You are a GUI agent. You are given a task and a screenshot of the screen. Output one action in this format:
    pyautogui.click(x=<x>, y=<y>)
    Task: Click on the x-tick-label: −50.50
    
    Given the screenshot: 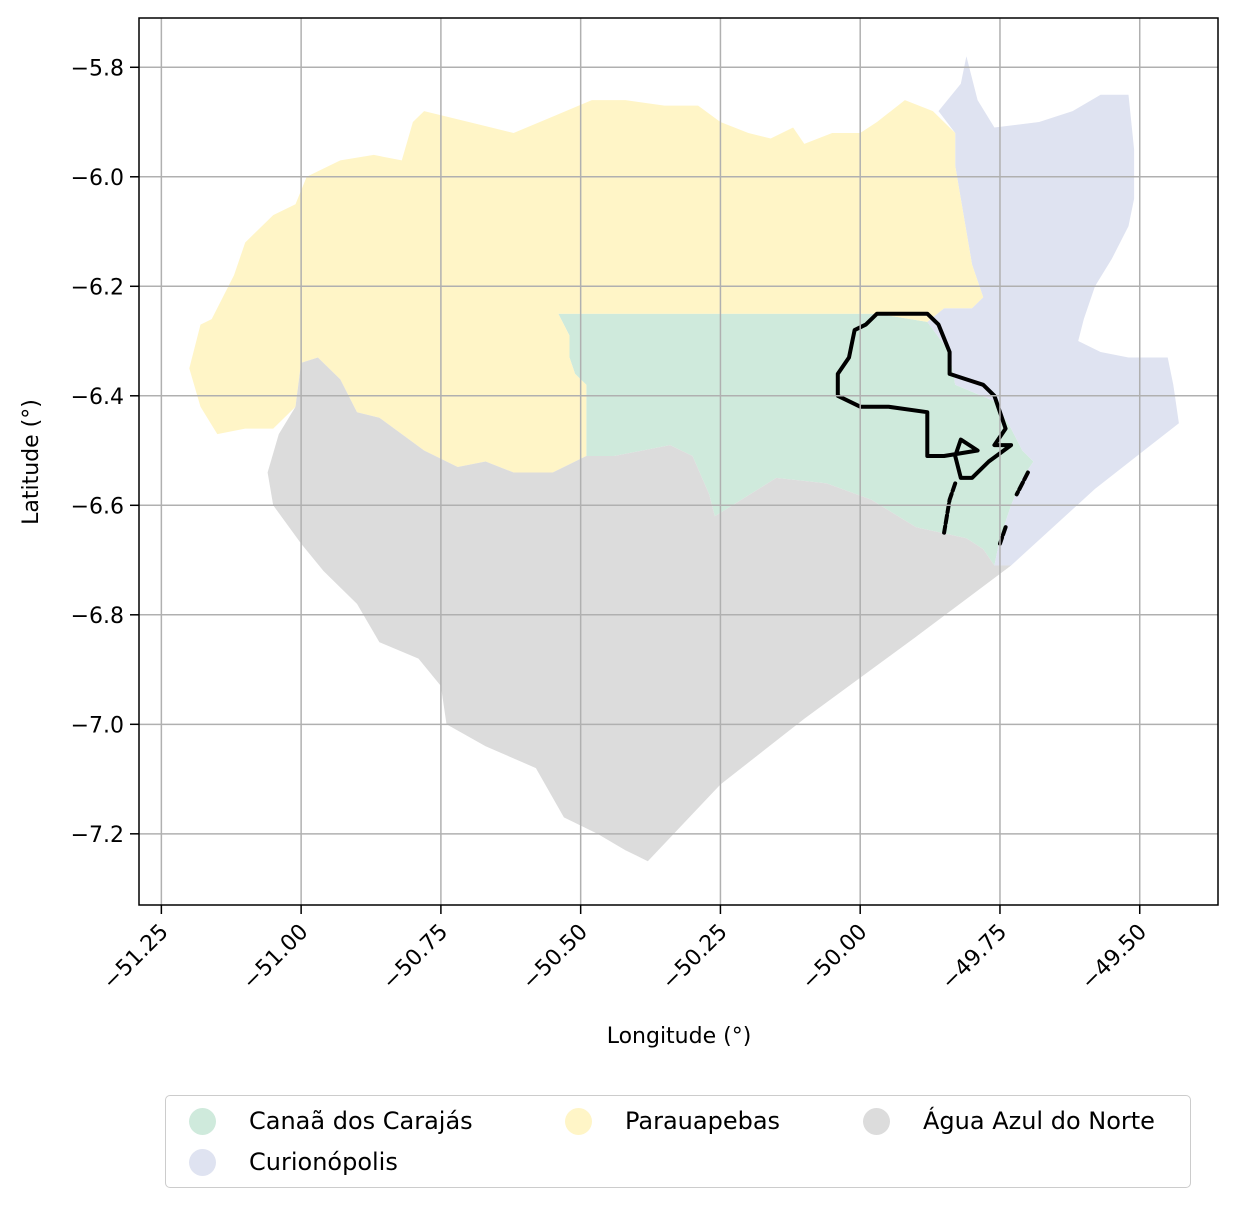 What is the action you would take?
    pyautogui.click(x=555, y=957)
    